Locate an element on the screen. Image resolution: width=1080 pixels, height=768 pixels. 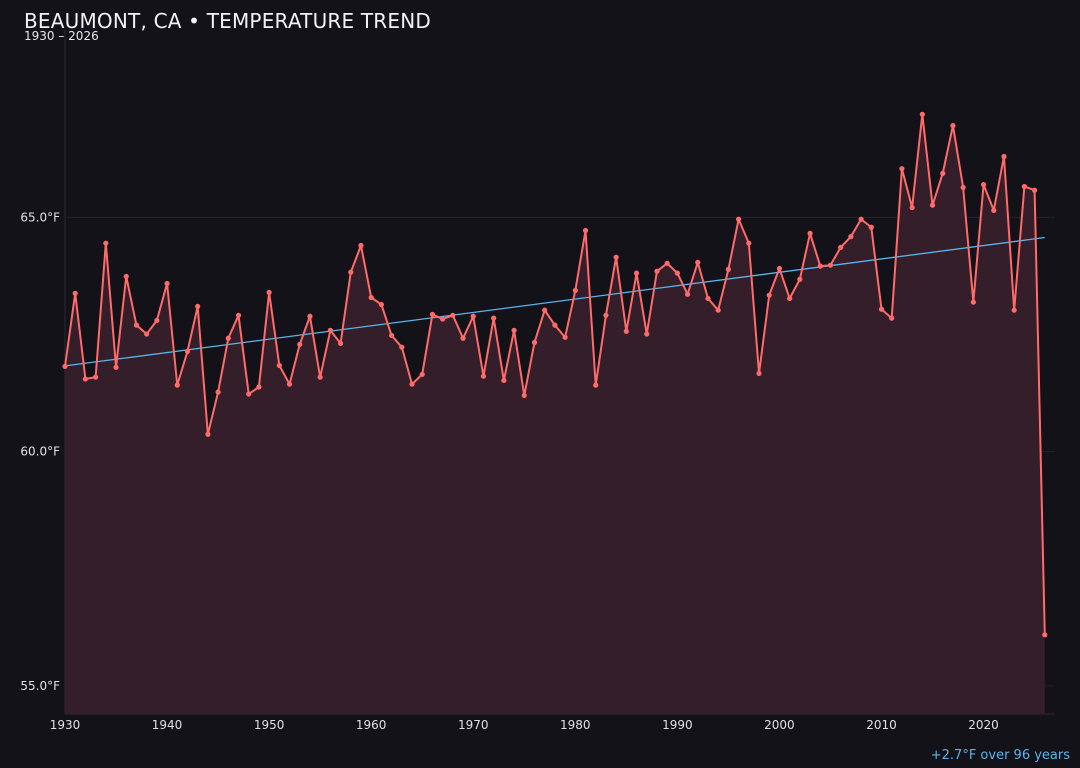
x-tick-label: 1990 is located at coordinates (677, 725).